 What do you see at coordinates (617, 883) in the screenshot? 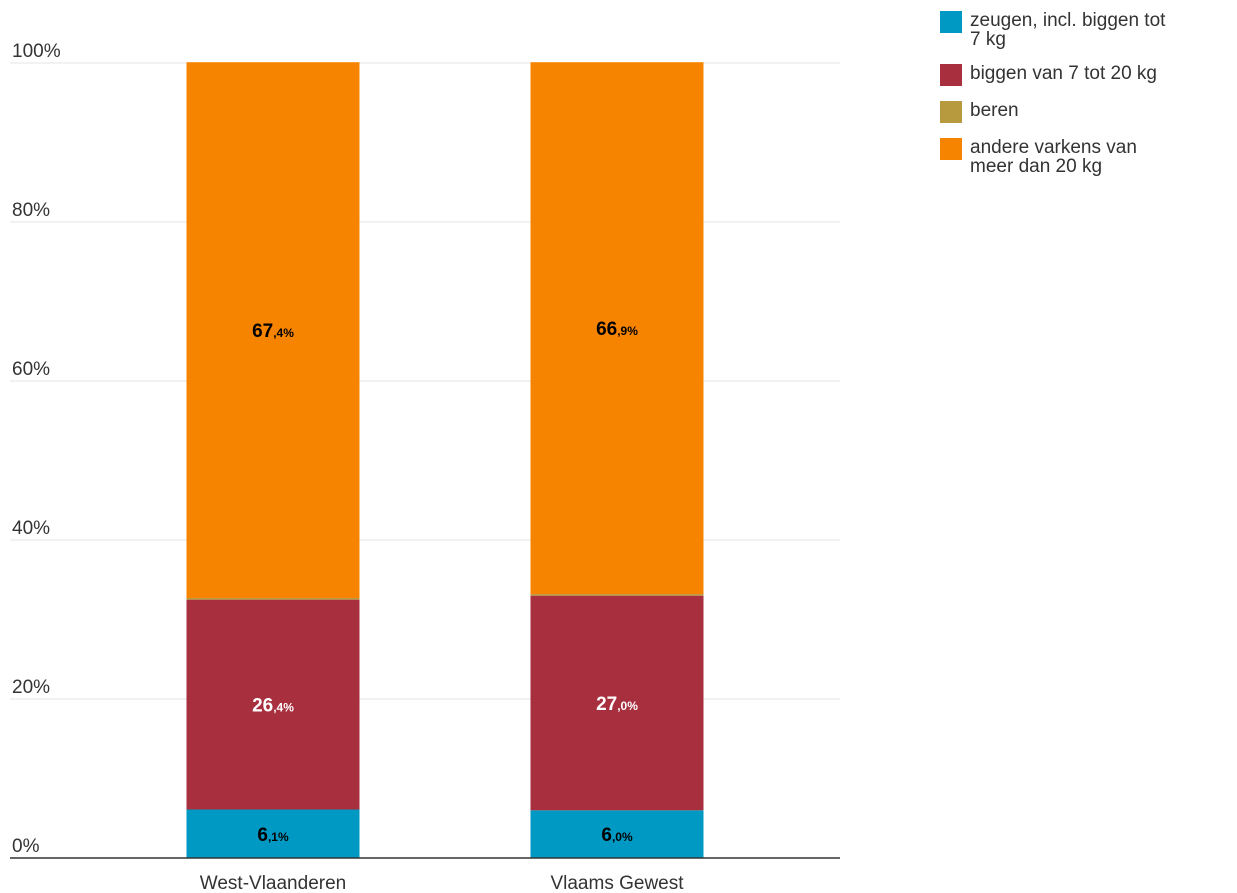
I see `x-category-label: Vlaams Gewest` at bounding box center [617, 883].